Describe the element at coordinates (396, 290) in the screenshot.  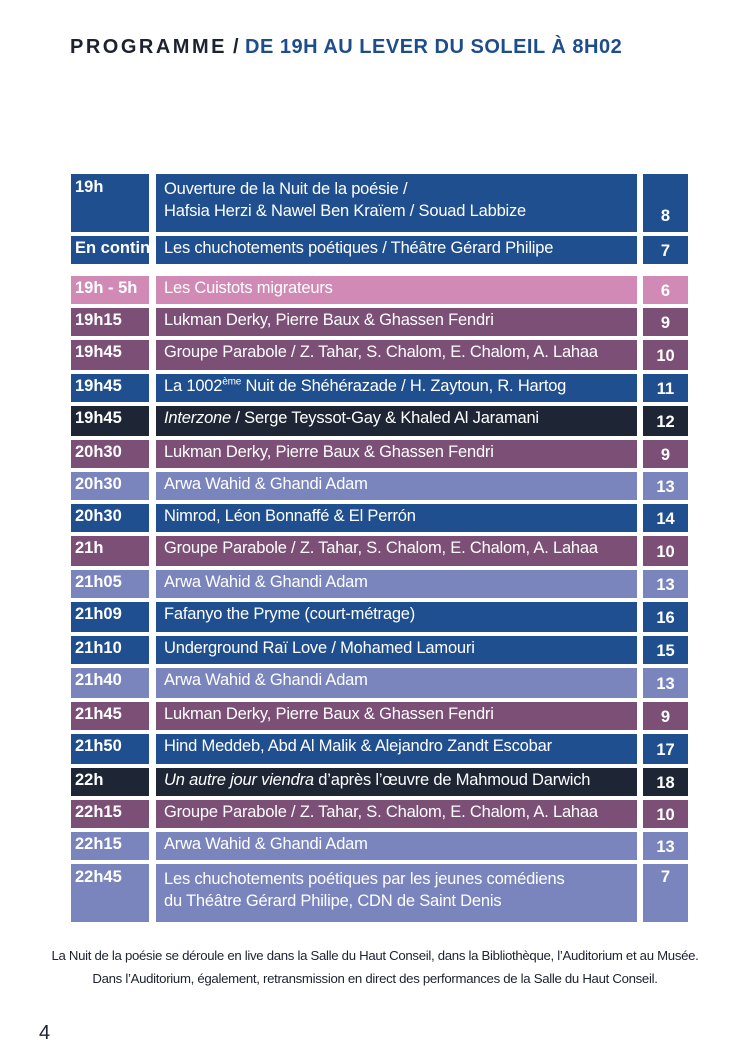
I see `row-title: Les Cuistots migrateurs` at that location.